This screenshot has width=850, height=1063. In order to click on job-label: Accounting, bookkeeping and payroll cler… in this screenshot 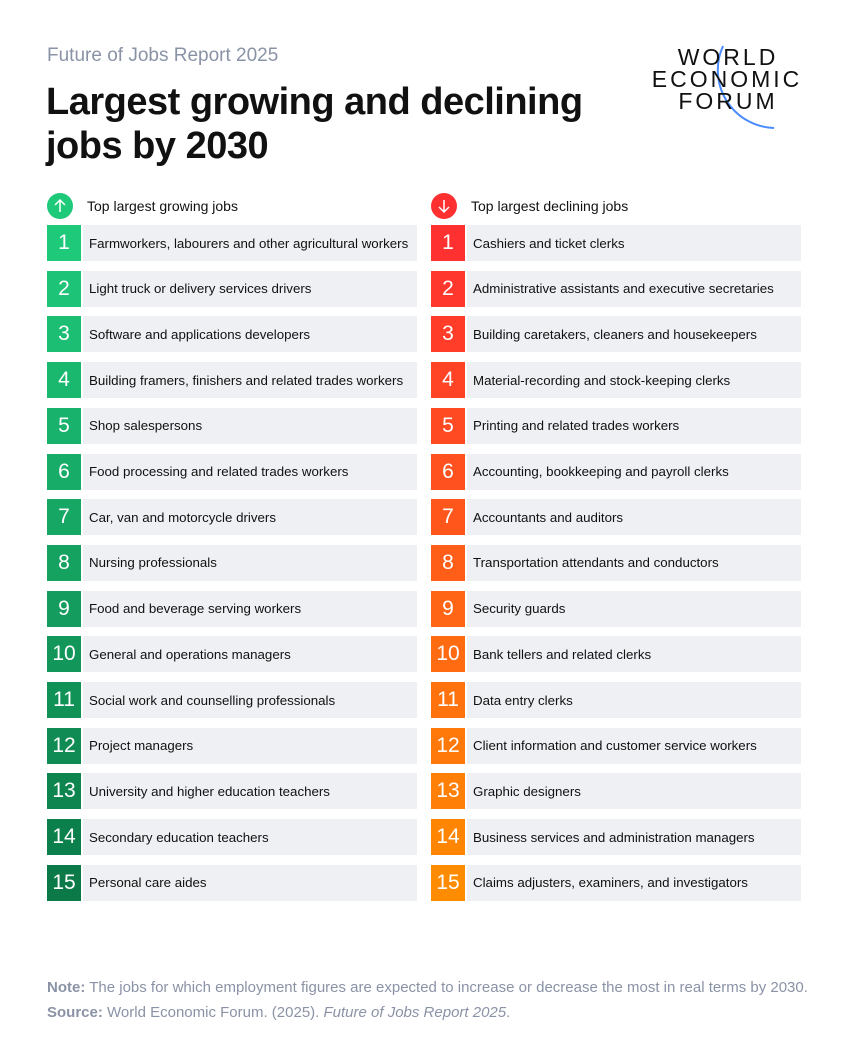, I will do `click(634, 471)`.